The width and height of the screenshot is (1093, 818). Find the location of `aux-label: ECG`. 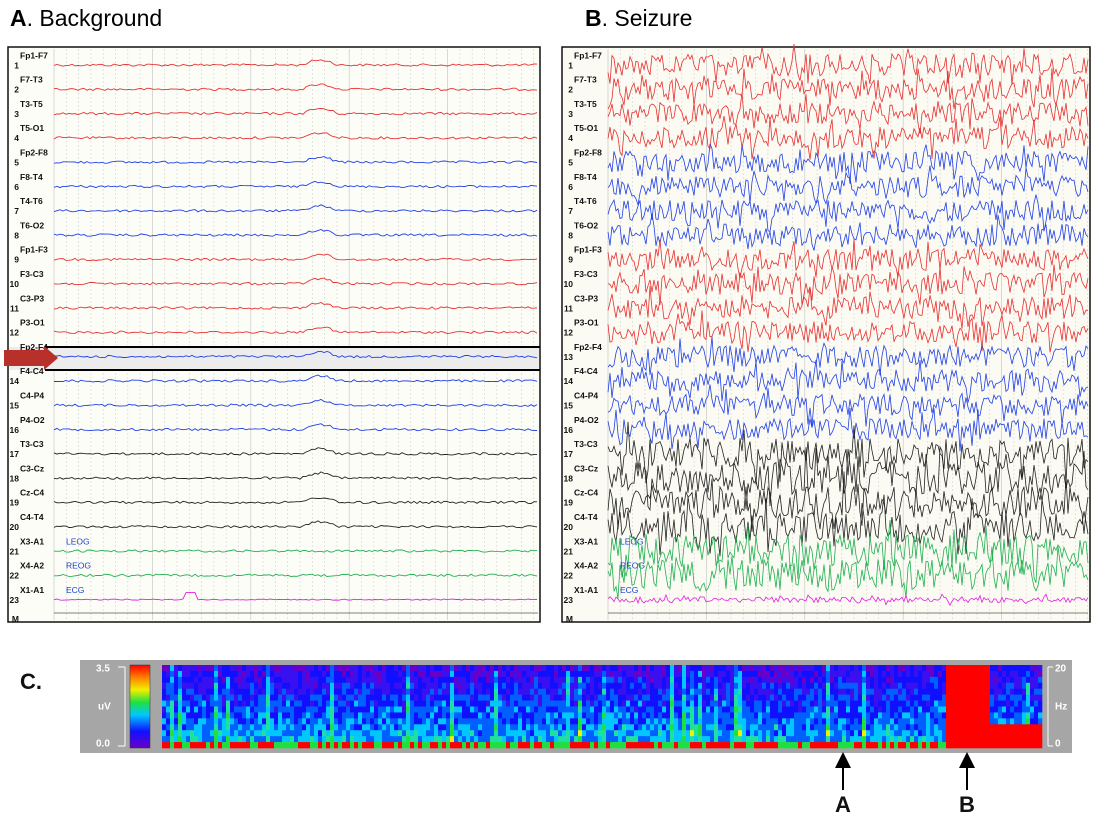

aux-label: ECG is located at coordinates (75, 590).